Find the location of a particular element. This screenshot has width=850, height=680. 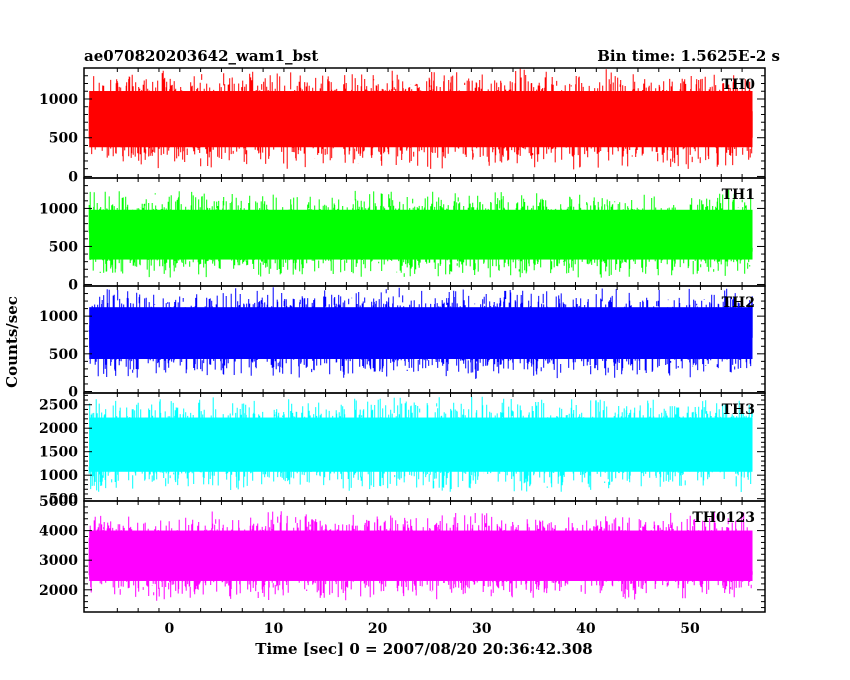

panel-label-th2: TH2 is located at coordinates (738, 303).